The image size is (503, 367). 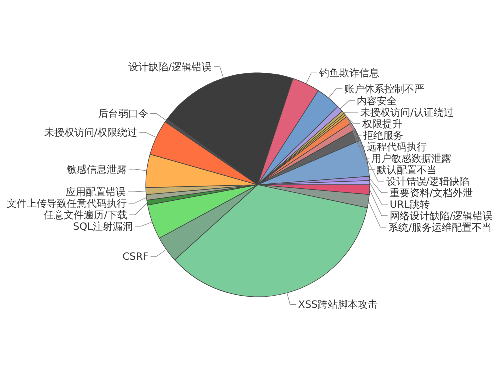 What do you see at coordinates (383, 136) in the screenshot?
I see `slice-label: 拒绝服务` at bounding box center [383, 136].